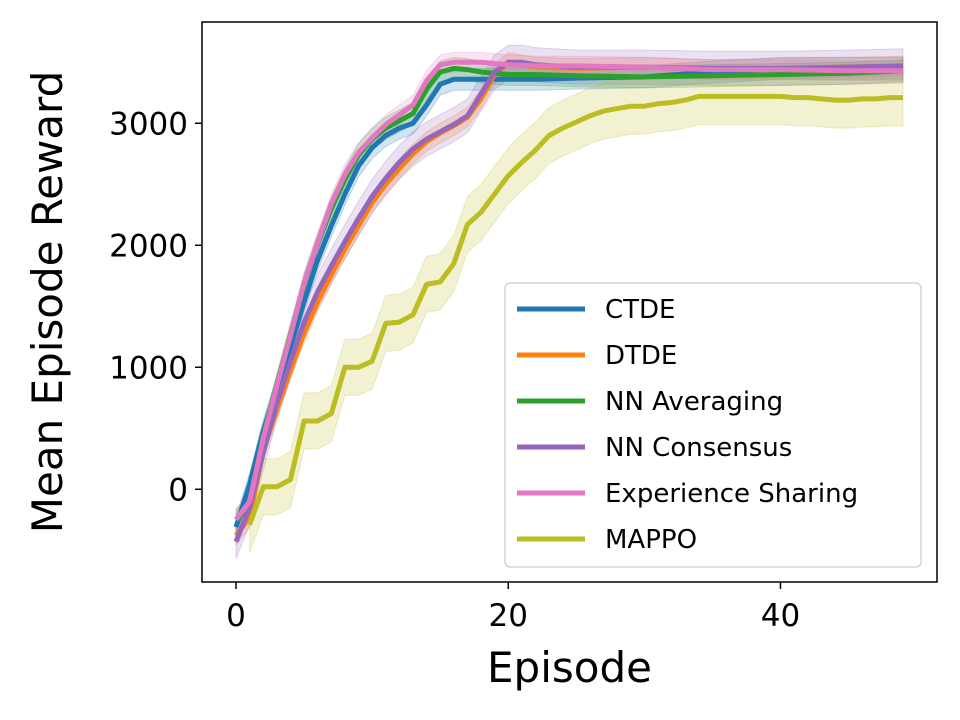 Image resolution: width=960 pixels, height=720 pixels. What do you see at coordinates (178, 490) in the screenshot?
I see `y-tick-label: 0` at bounding box center [178, 490].